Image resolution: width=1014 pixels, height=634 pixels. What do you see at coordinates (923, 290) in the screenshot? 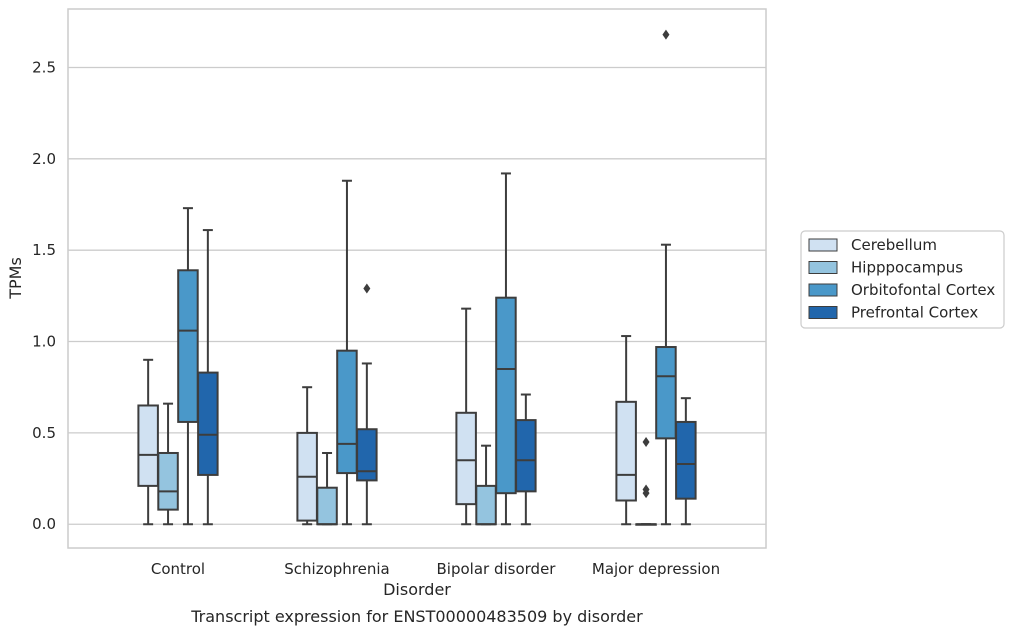
I see `legend-label: Orbitofontal Cortex` at bounding box center [923, 290].